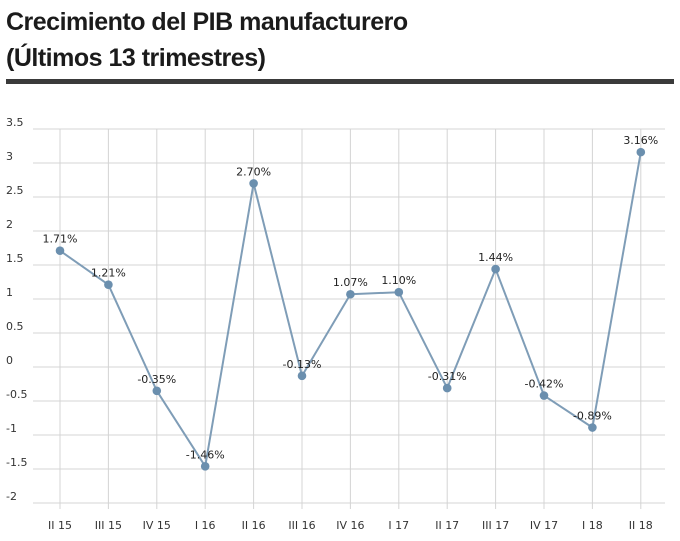  I want to click on x-tick-label: I 17, so click(398, 525).